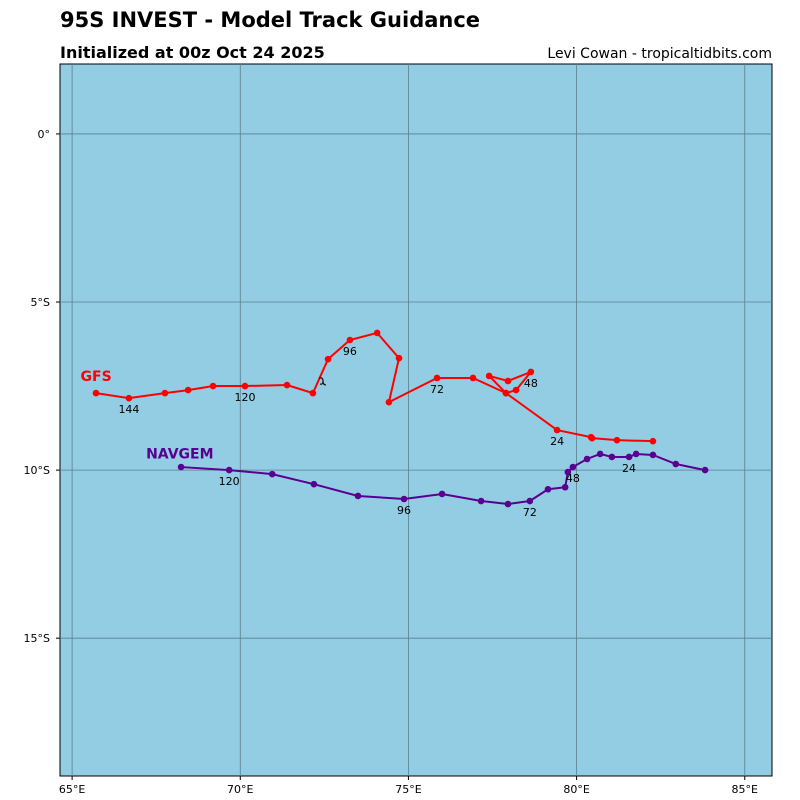 This screenshot has height=800, width=800. What do you see at coordinates (322, 381) in the screenshot?
I see `storm-symbol` at bounding box center [322, 381].